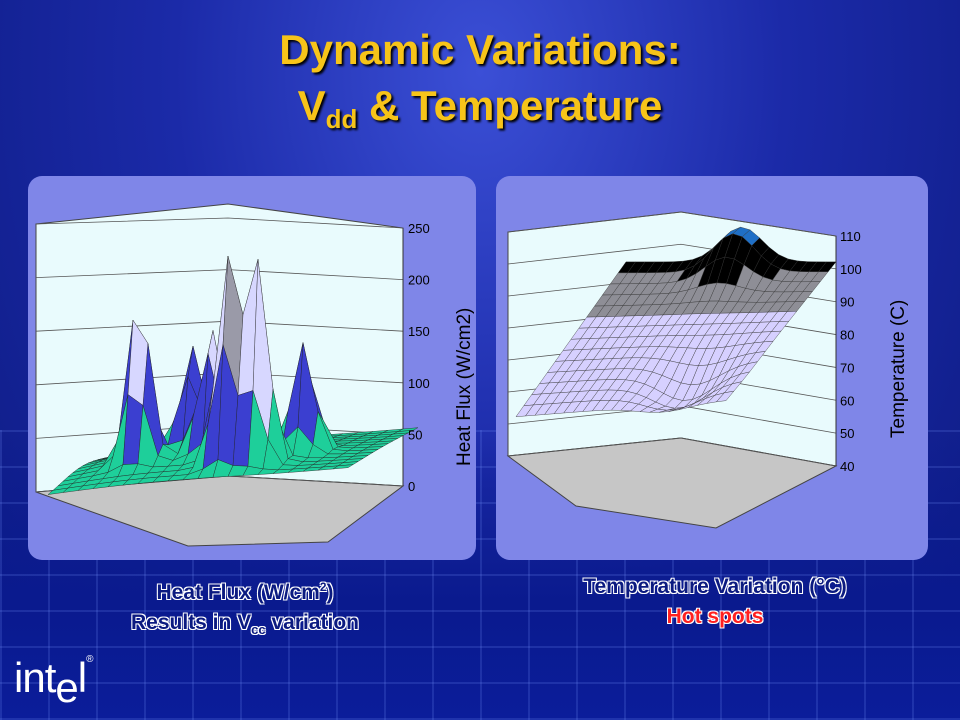 The height and width of the screenshot is (720, 960). Describe the element at coordinates (312, 622) in the screenshot. I see `left-caption-suffix-2: variation` at that location.